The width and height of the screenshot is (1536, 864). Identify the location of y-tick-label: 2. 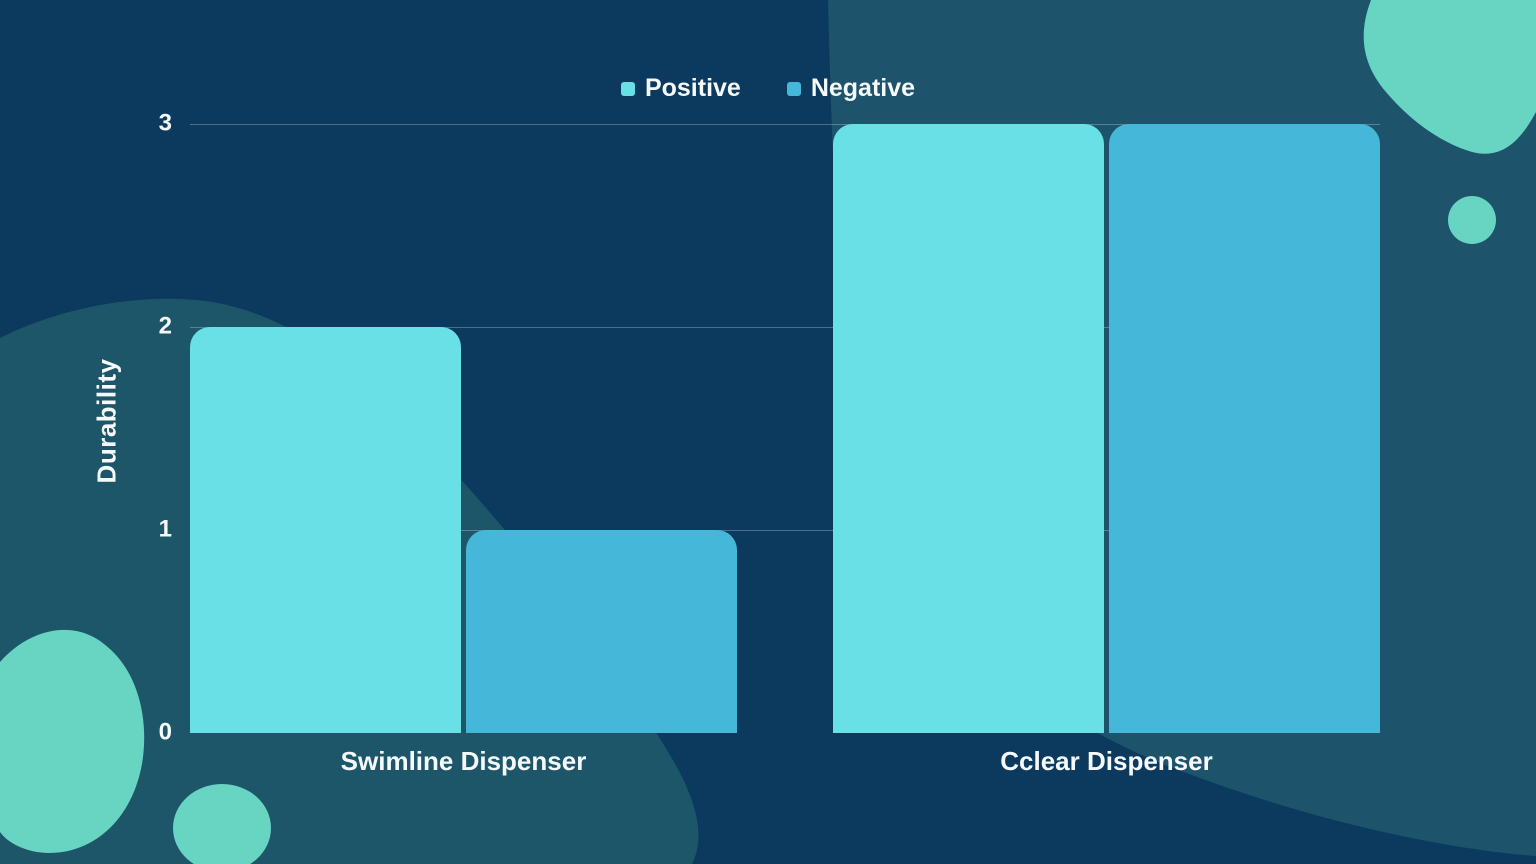
(165, 326).